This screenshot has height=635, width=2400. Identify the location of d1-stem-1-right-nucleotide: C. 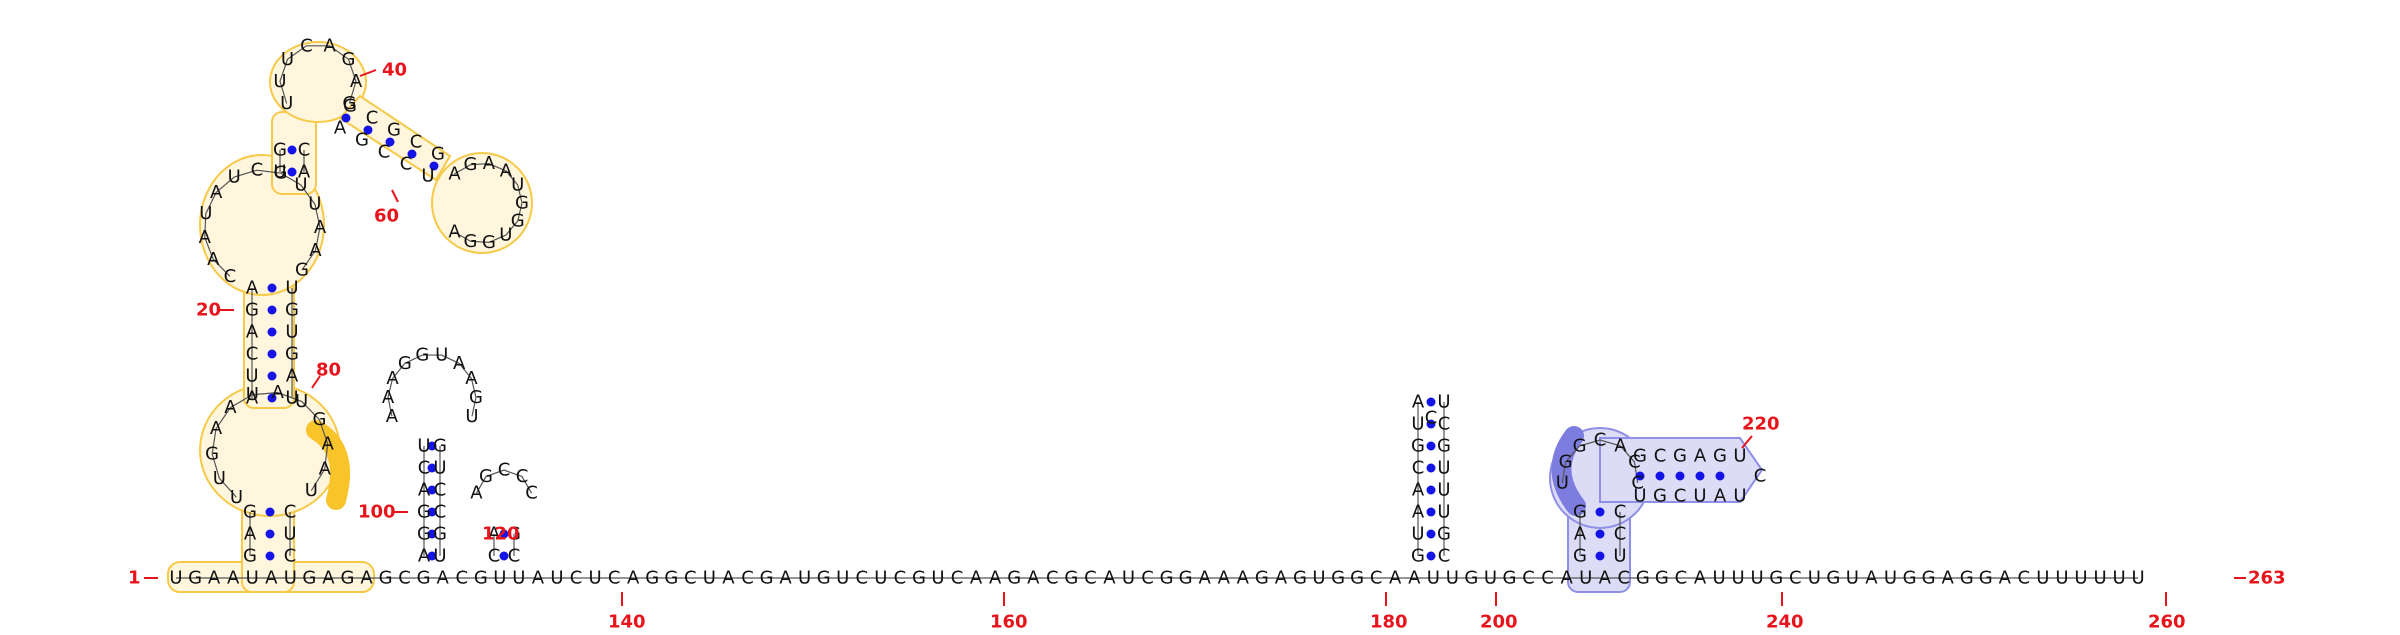
(290, 512).